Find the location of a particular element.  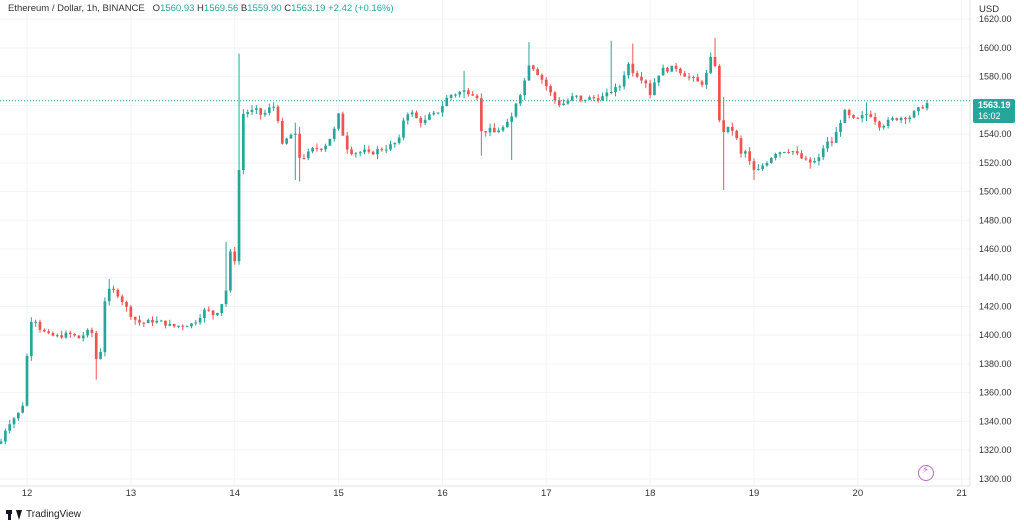

price-tick-label: 1620.00 is located at coordinates (995, 19).